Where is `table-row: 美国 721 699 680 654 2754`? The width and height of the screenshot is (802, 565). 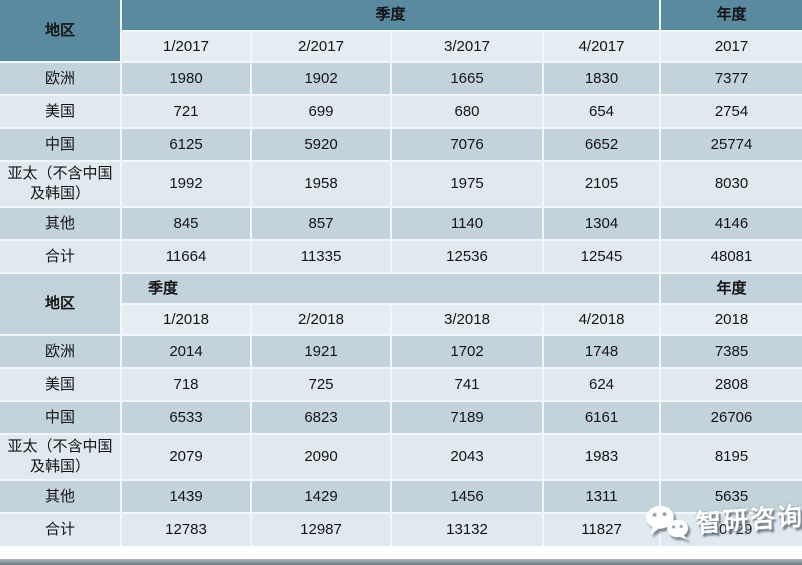 table-row: 美国 721 699 680 654 2754 is located at coordinates (401, 111).